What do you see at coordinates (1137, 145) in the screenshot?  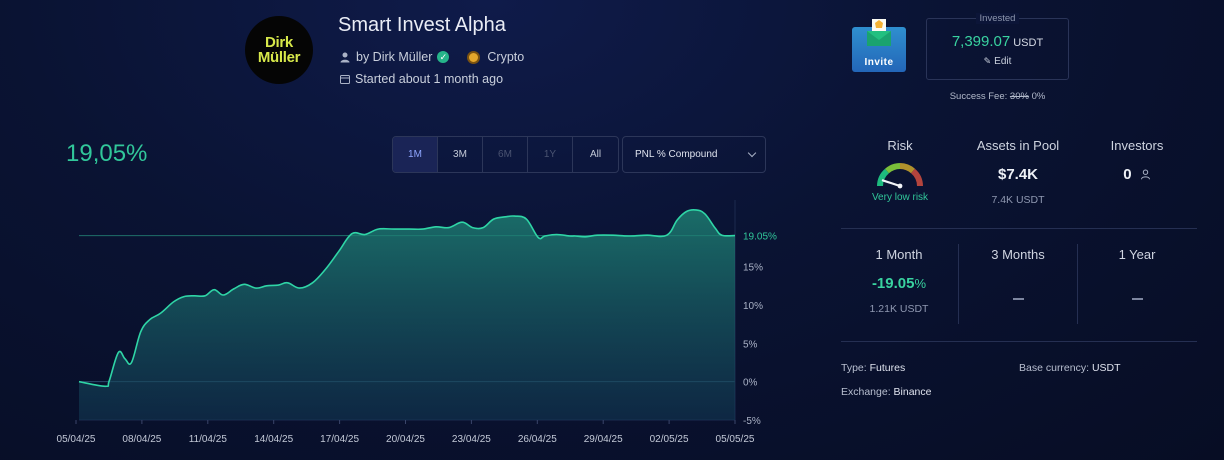 I see `investors-label: Investors` at bounding box center [1137, 145].